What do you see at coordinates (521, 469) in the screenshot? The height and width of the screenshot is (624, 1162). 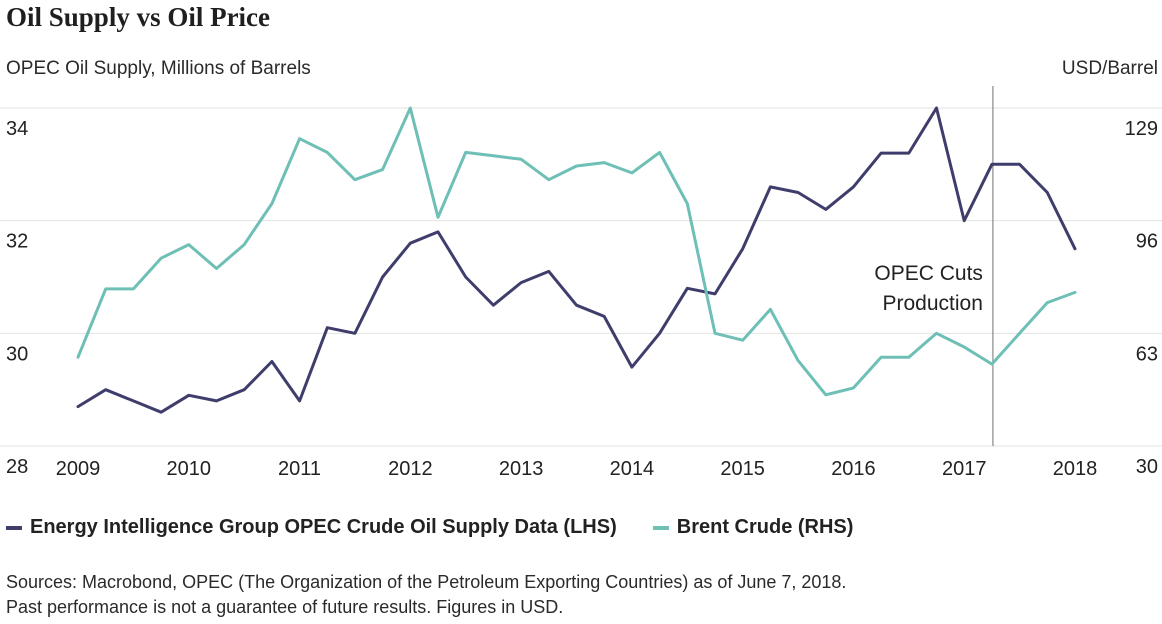 I see `x-tick-label-2013: 2013` at bounding box center [521, 469].